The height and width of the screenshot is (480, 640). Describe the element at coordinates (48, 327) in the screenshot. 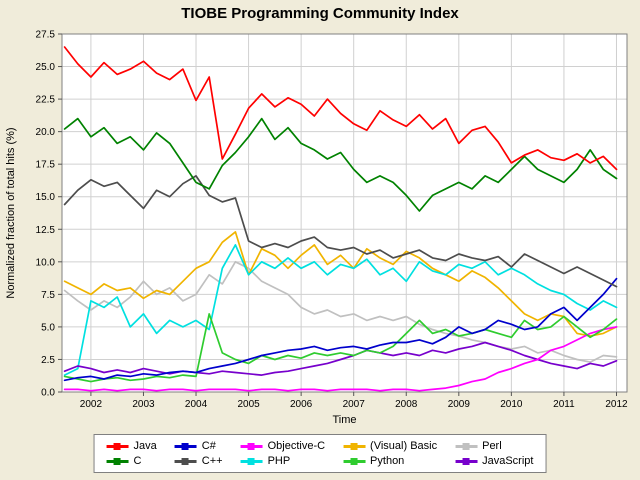

I see `svg-text: 5.0` at that location.